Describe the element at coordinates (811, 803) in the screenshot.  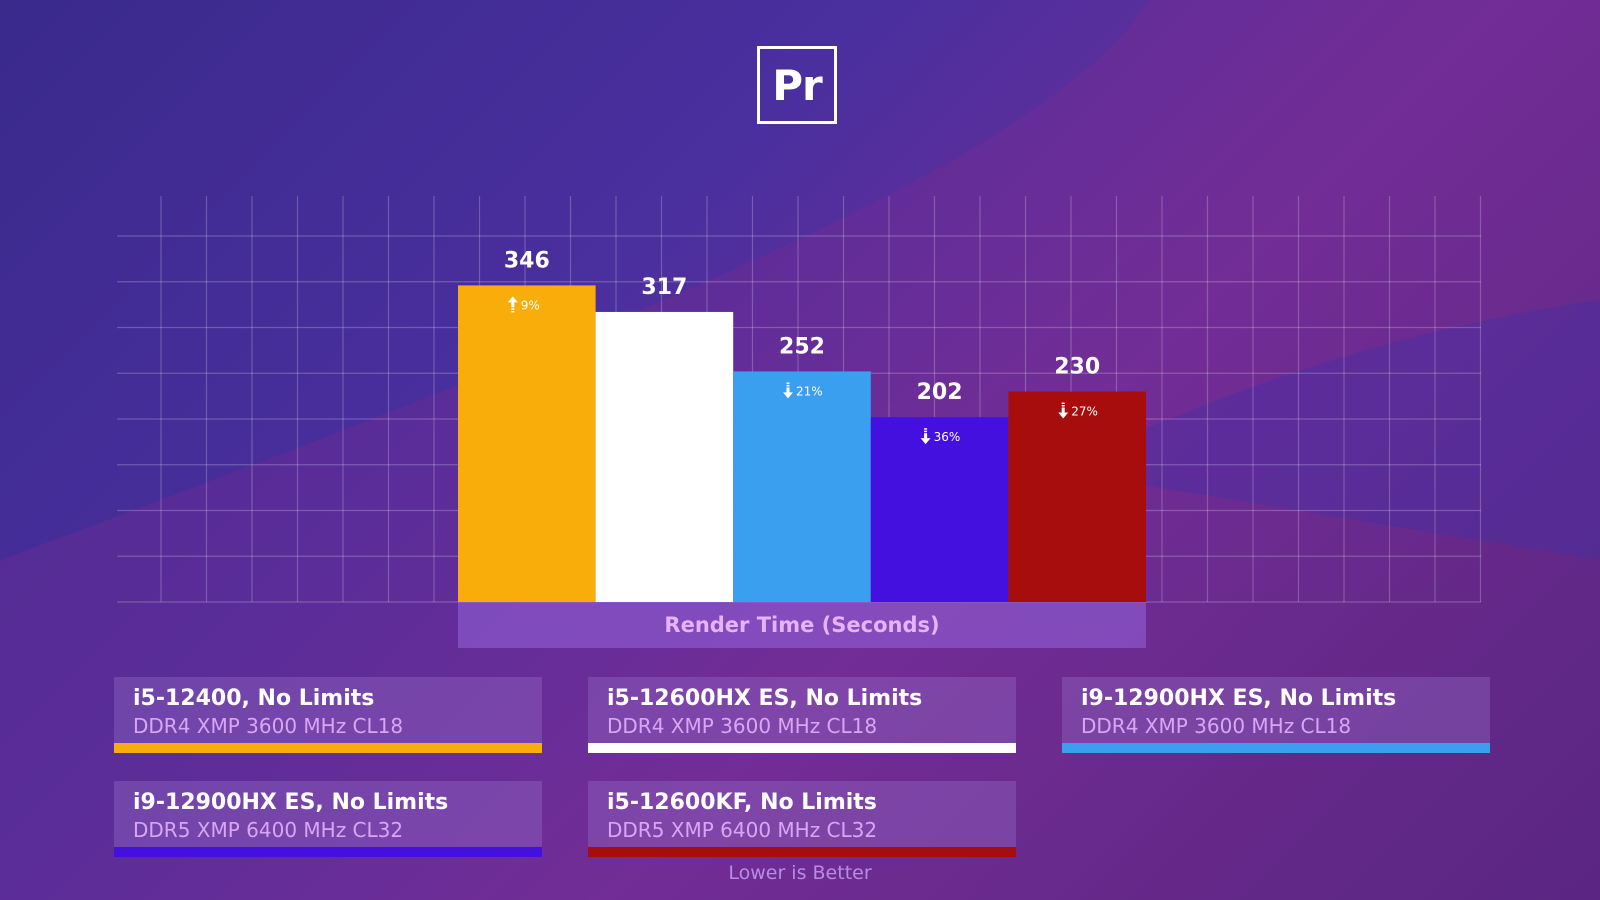
I see `legend-item-name: i5-12600KF, No Limits` at that location.